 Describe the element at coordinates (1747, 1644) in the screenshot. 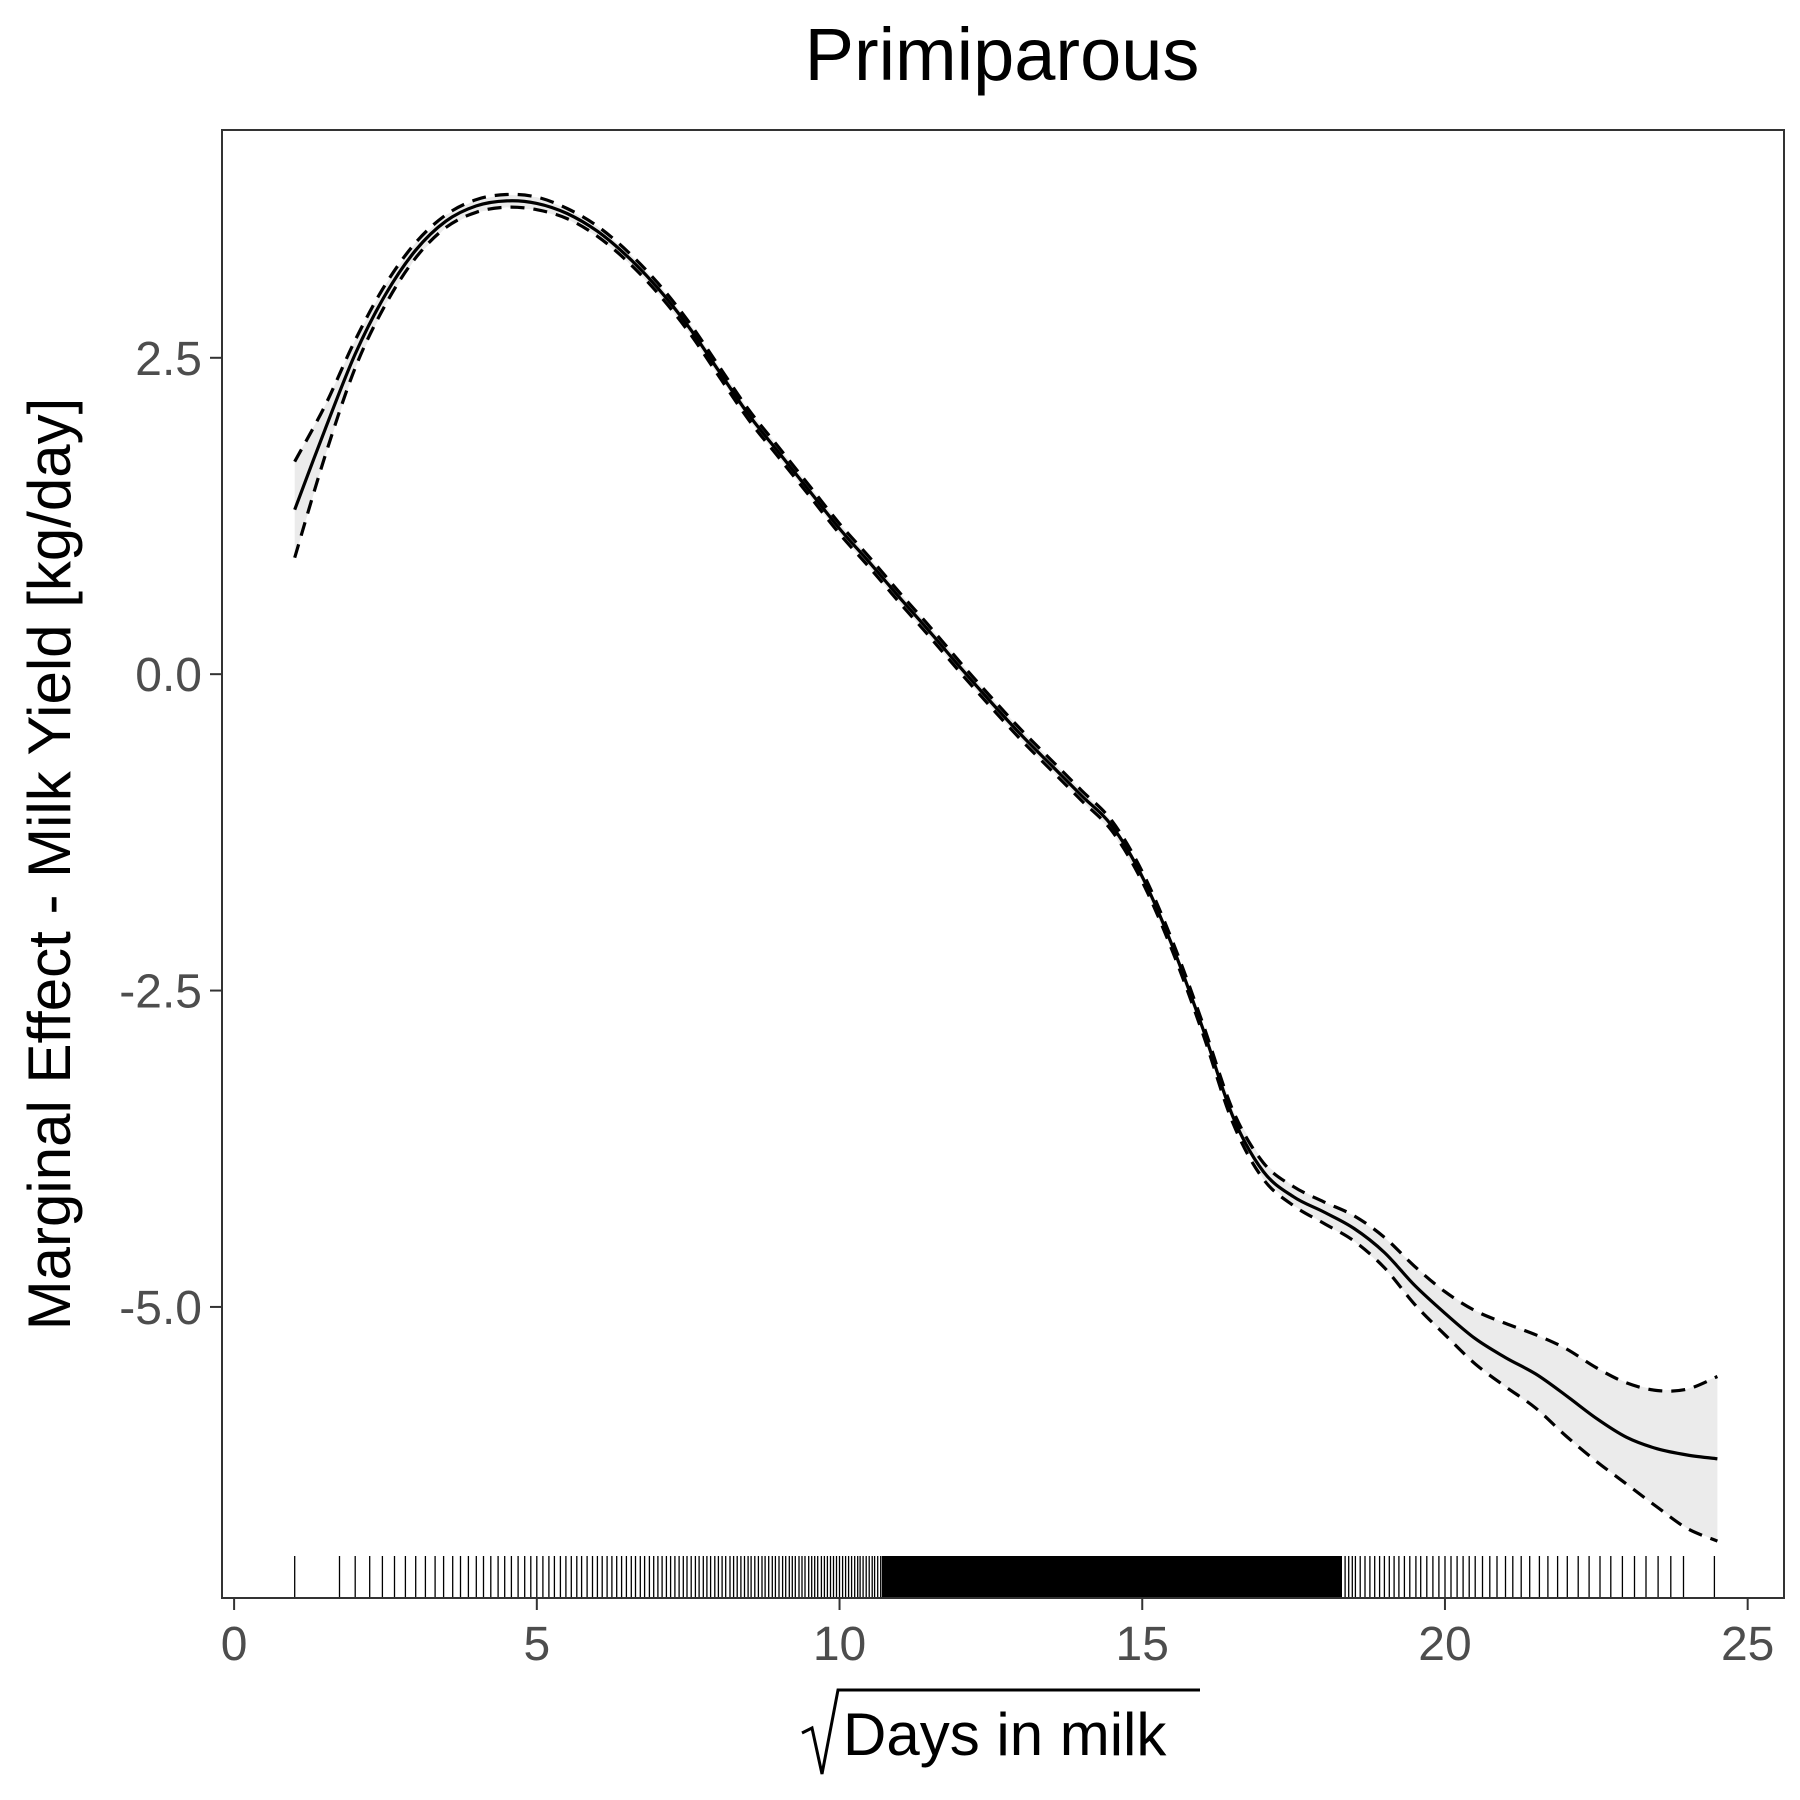

I see `x-tick-label: 25` at that location.